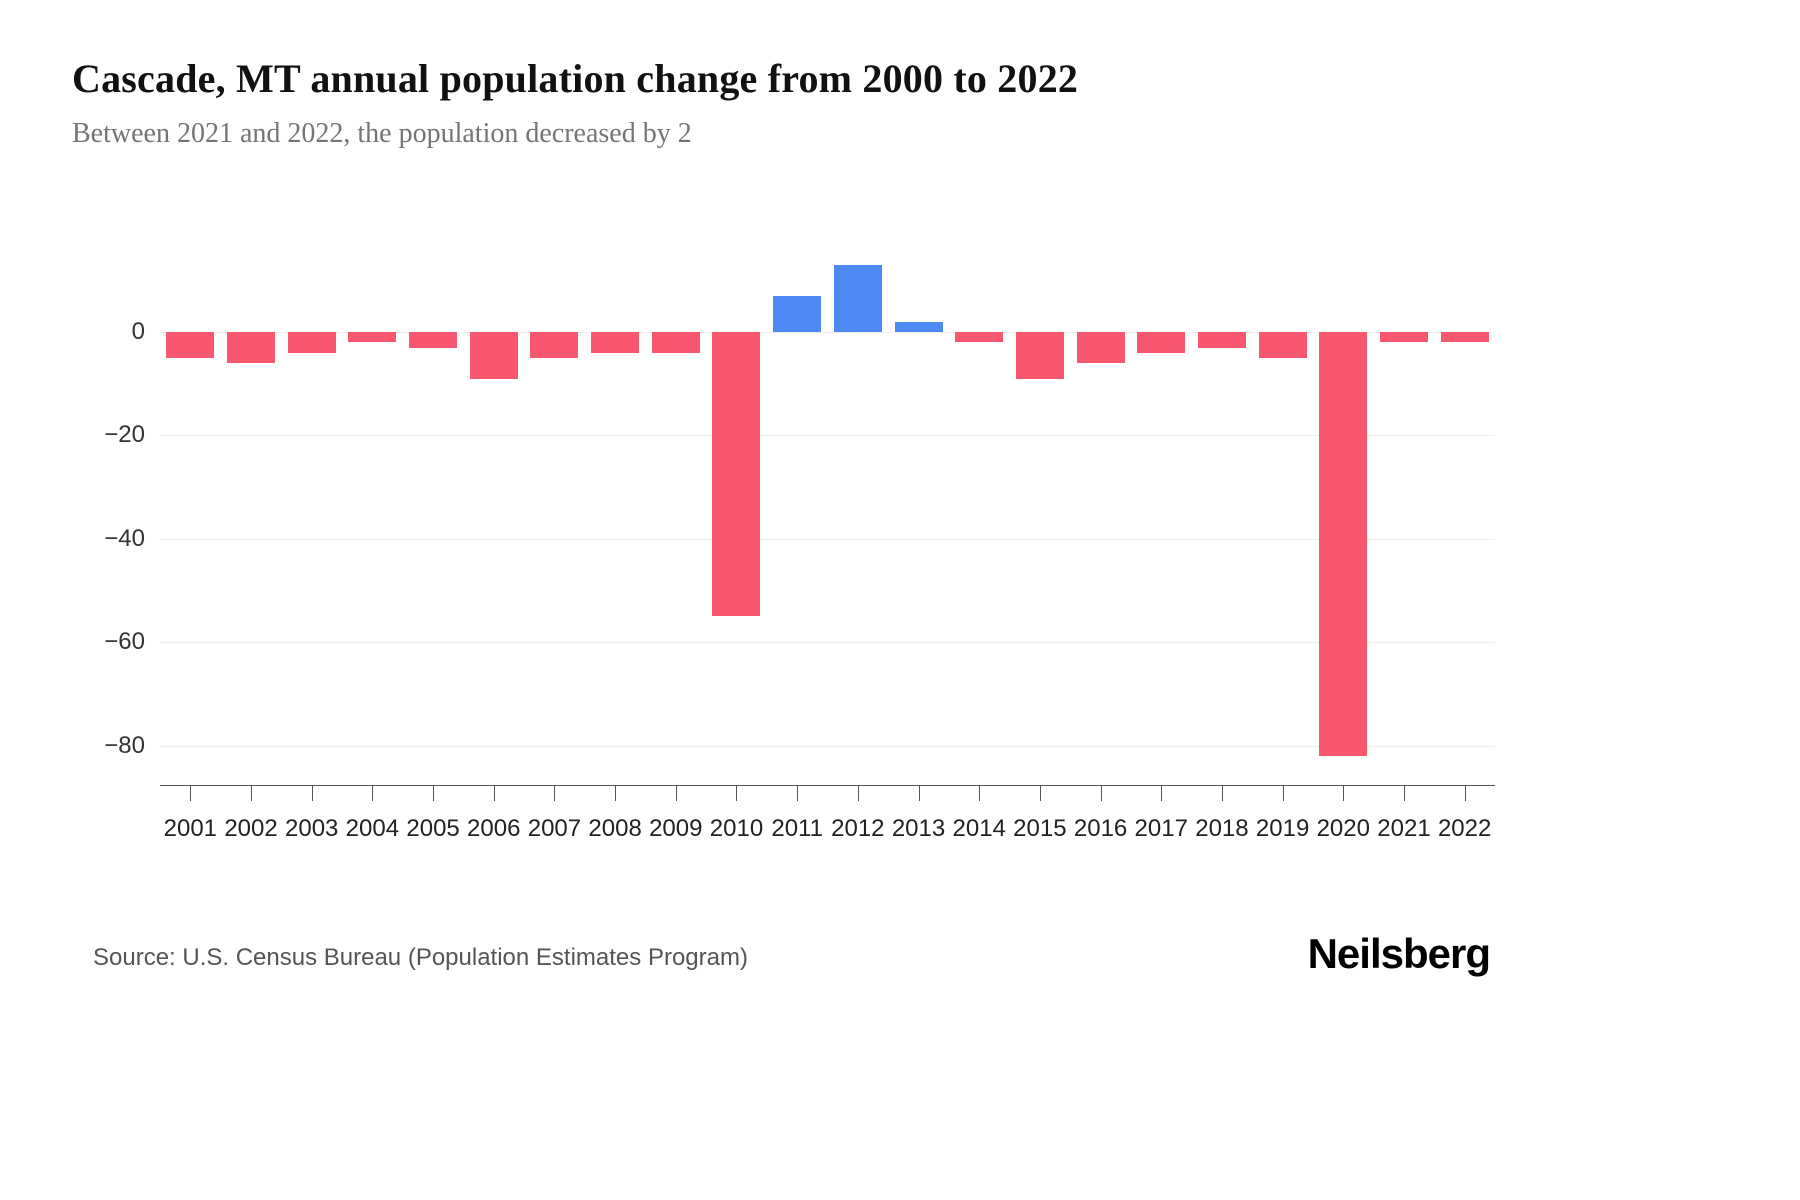 The height and width of the screenshot is (1200, 1800). Describe the element at coordinates (138, 331) in the screenshot. I see `y-axis-tick-label: 0` at that location.